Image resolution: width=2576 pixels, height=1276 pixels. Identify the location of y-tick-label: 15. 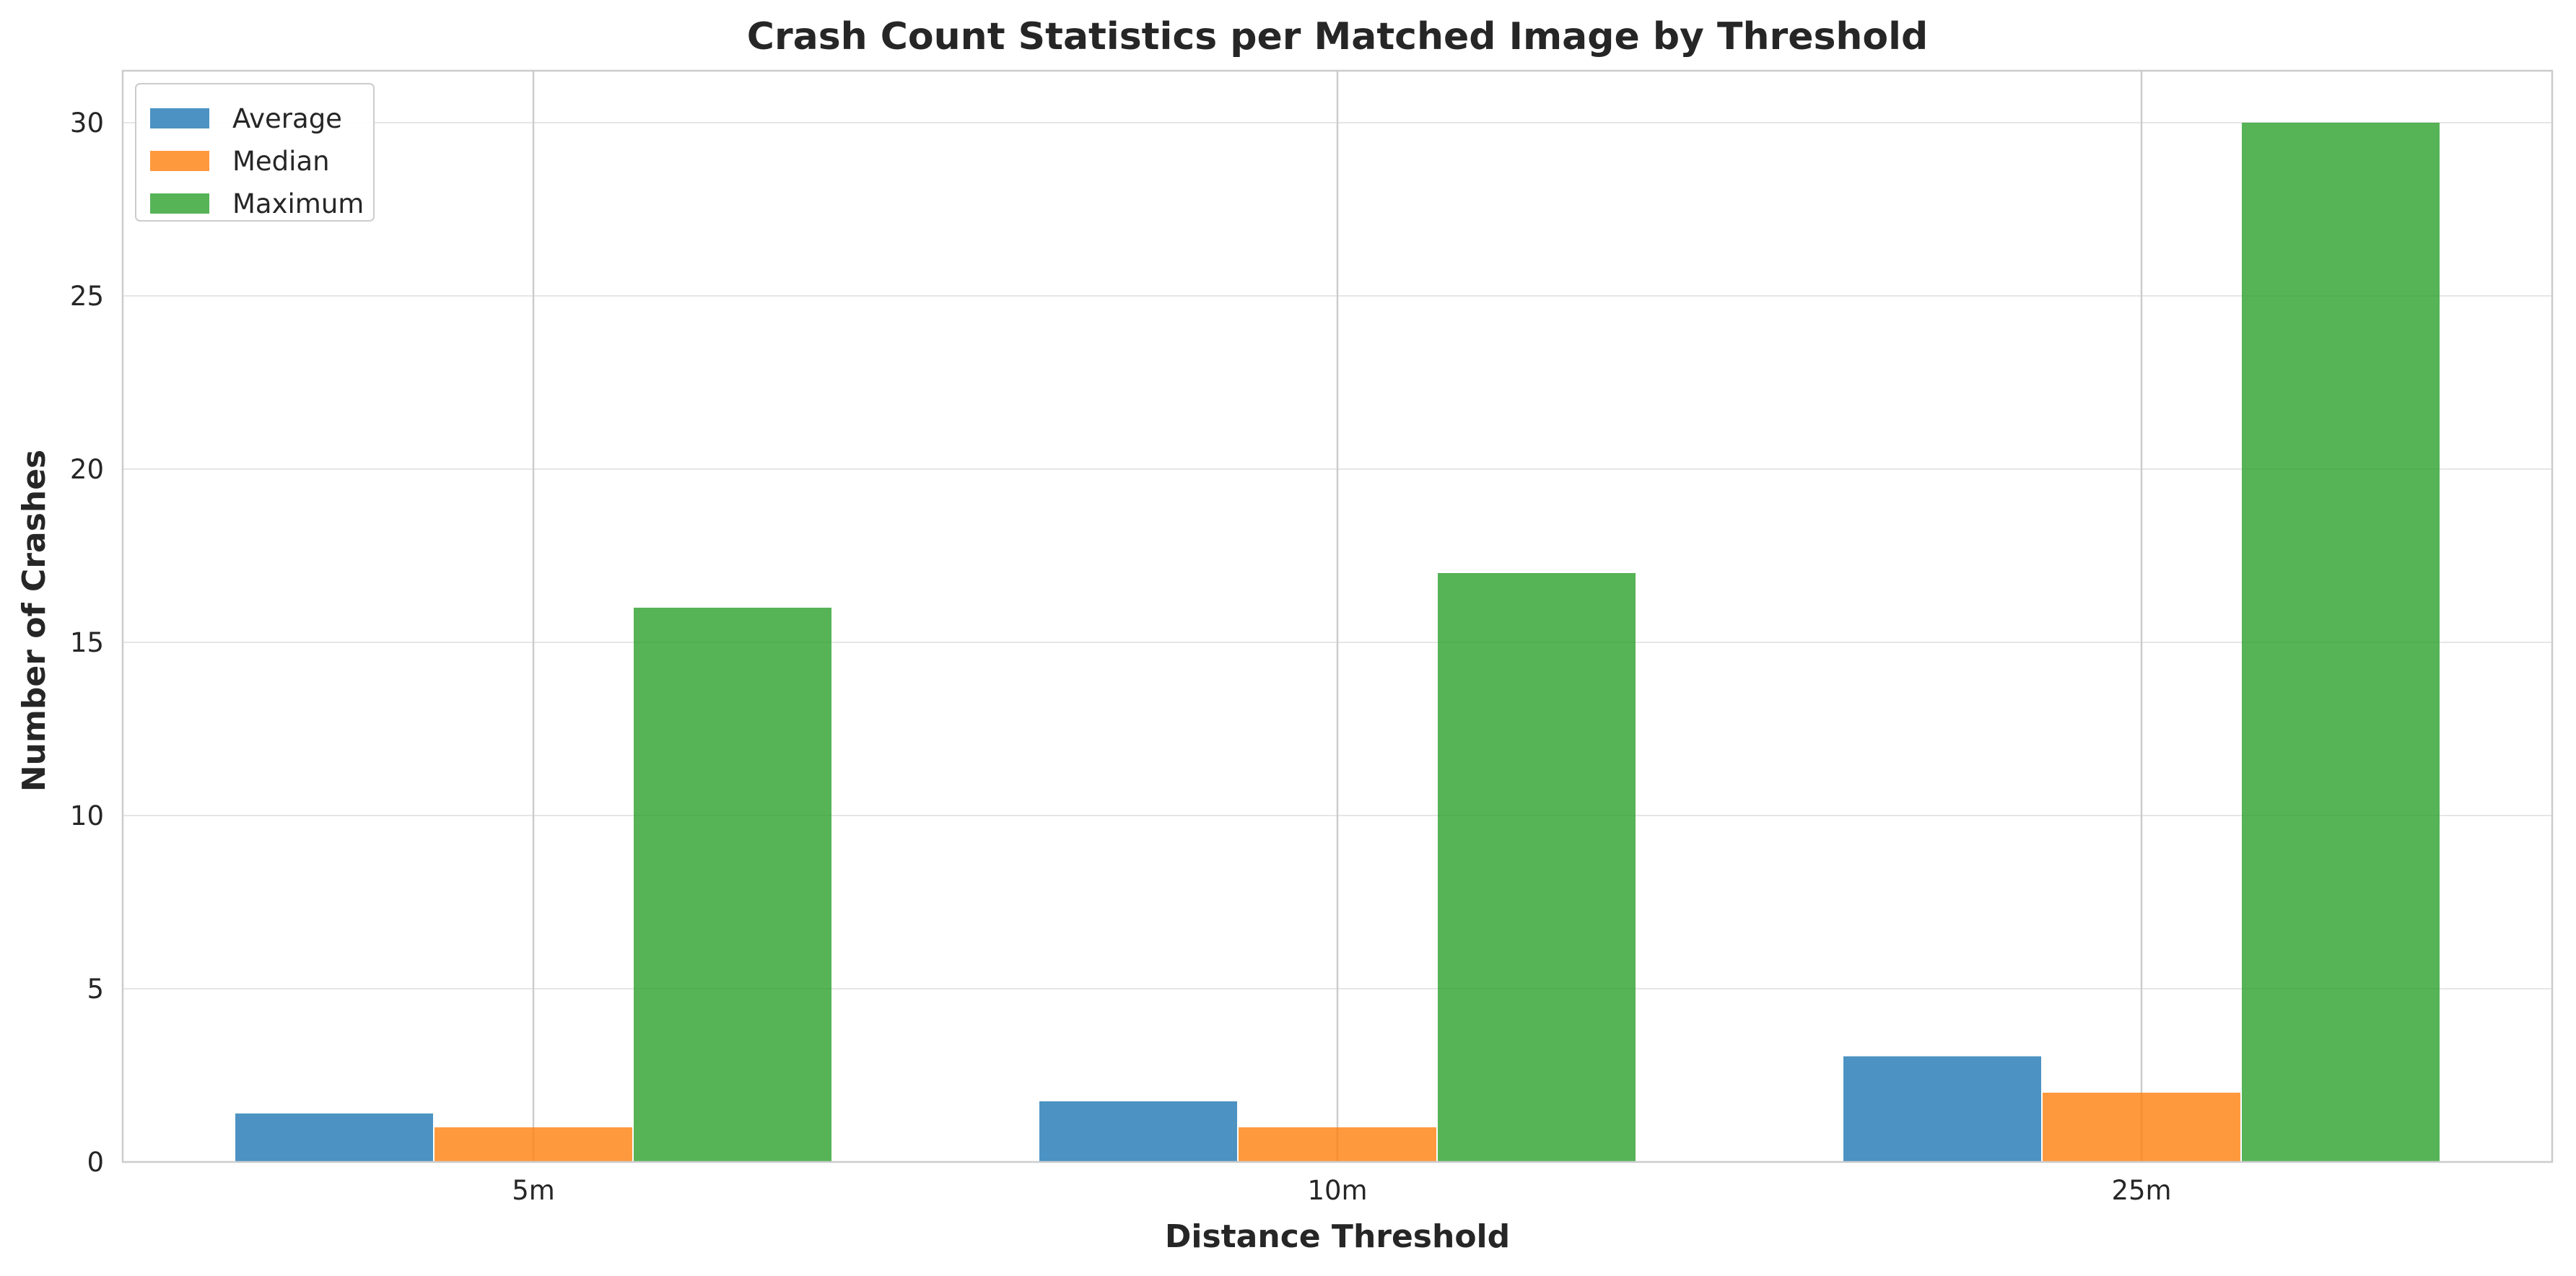
(87, 642).